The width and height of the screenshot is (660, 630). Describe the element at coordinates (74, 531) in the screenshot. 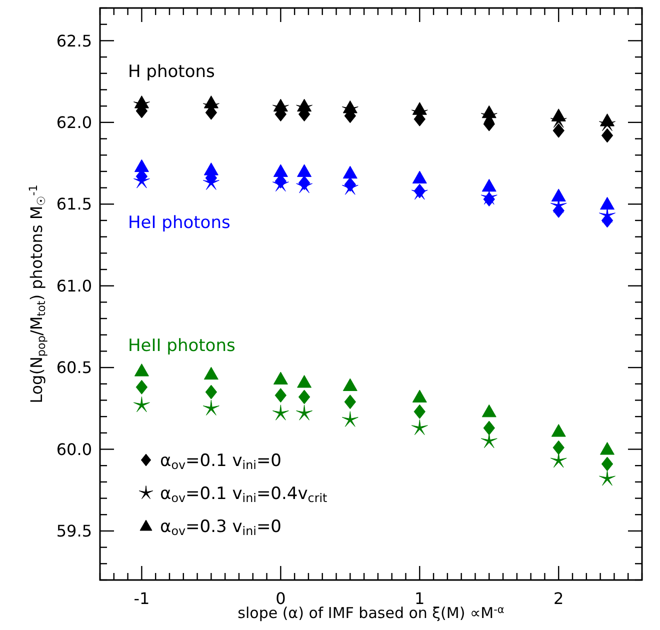

I see `y-tick-label: 59.5` at that location.